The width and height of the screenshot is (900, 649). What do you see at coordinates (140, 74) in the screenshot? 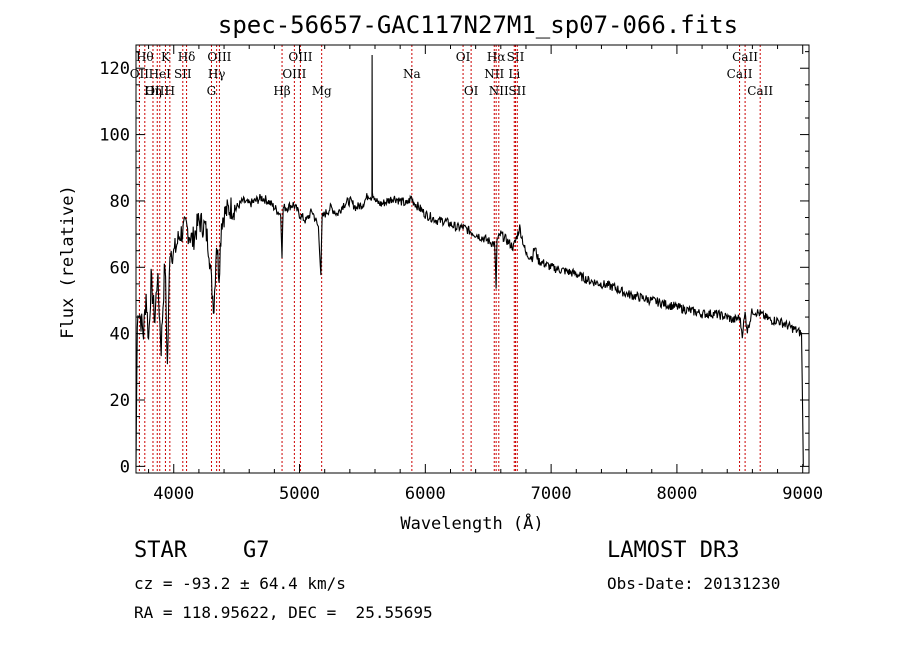
I see `line-marker-label: OII` at bounding box center [140, 74].